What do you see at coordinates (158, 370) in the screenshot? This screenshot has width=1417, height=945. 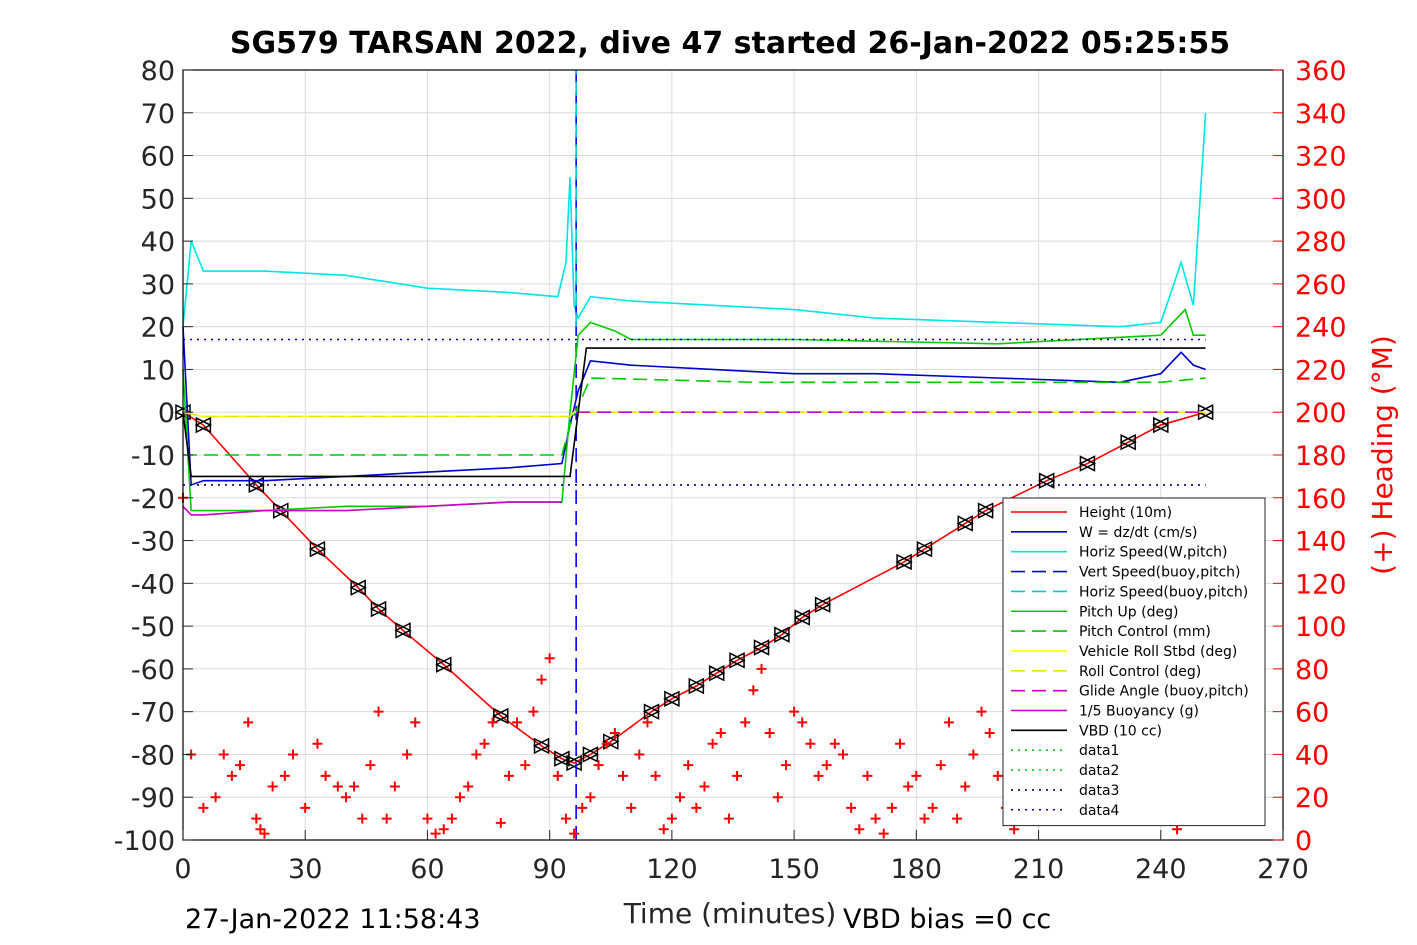 I see `y-tick-label: 10` at bounding box center [158, 370].